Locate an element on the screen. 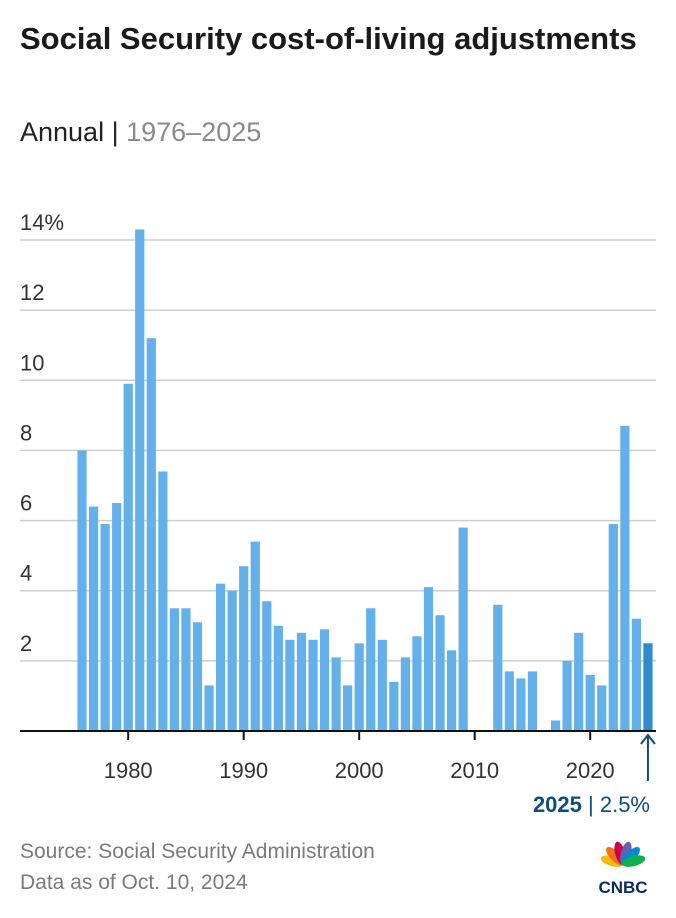 This screenshot has height=918, width=676. annotation-label: 2025 | 2.5% is located at coordinates (591, 804).